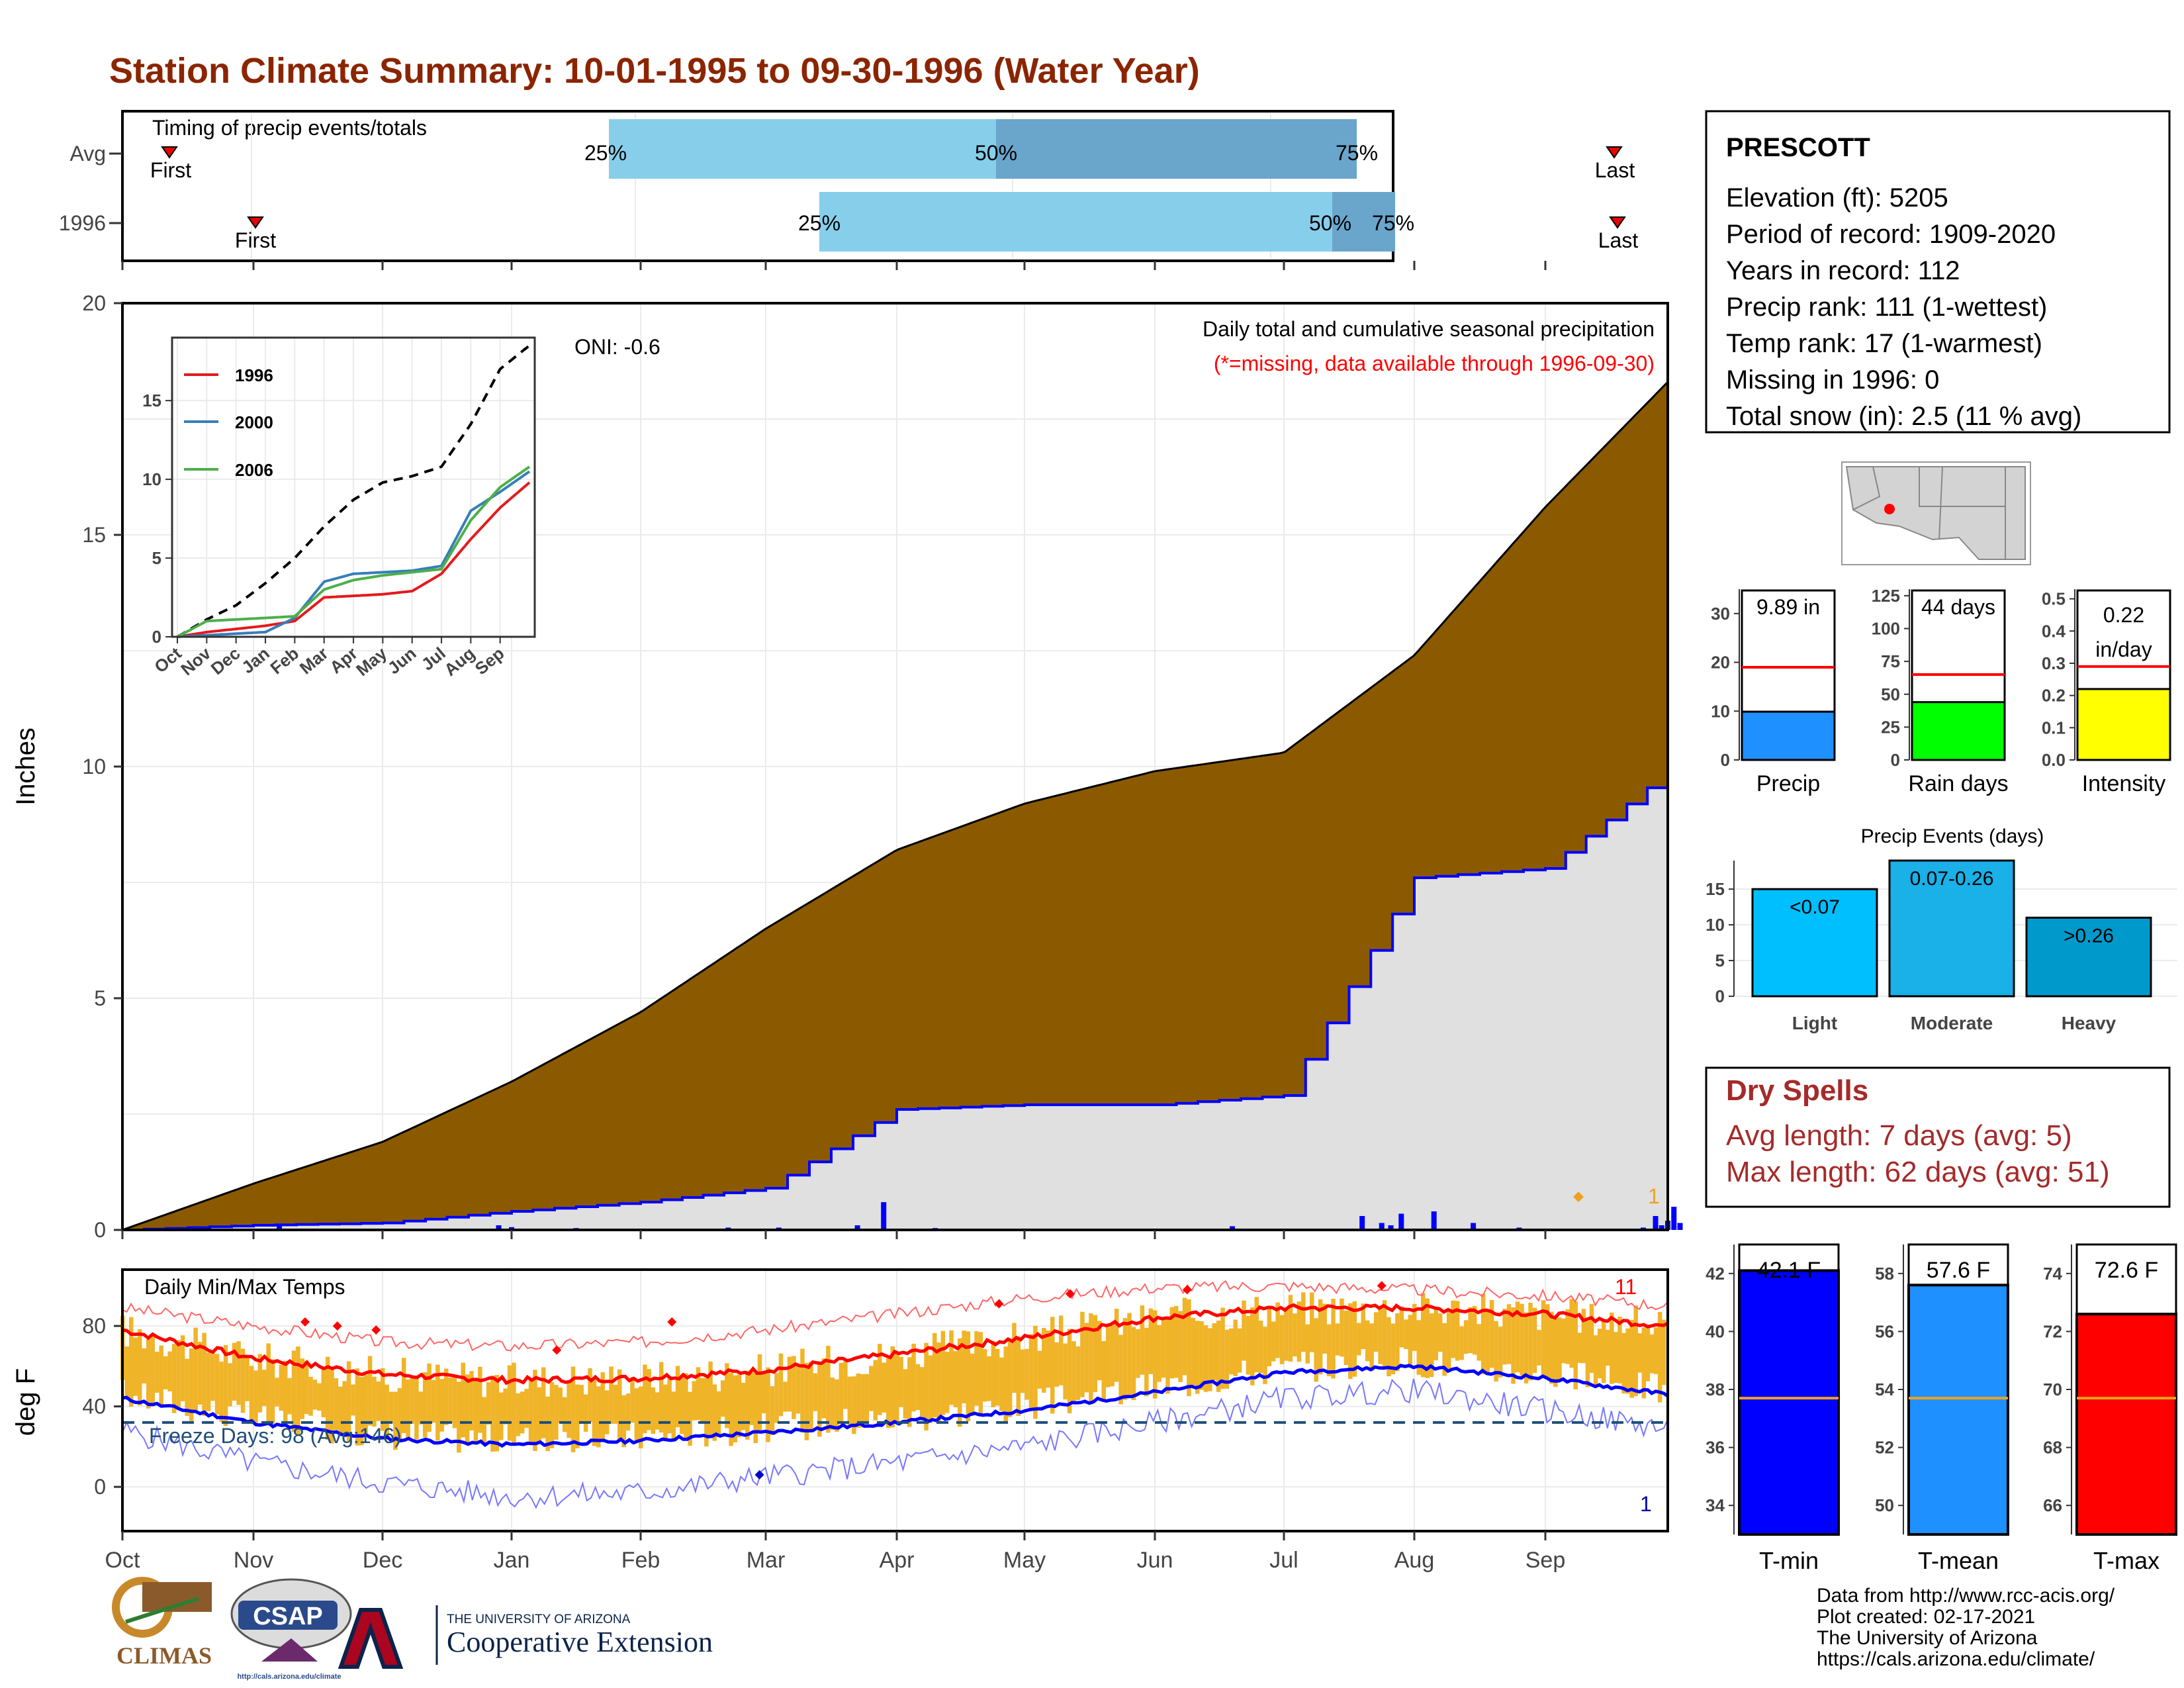 This screenshot has height=1688, width=2184. What do you see at coordinates (1885, 1274) in the screenshot?
I see `temp-summary-ytick-label: 58` at bounding box center [1885, 1274].